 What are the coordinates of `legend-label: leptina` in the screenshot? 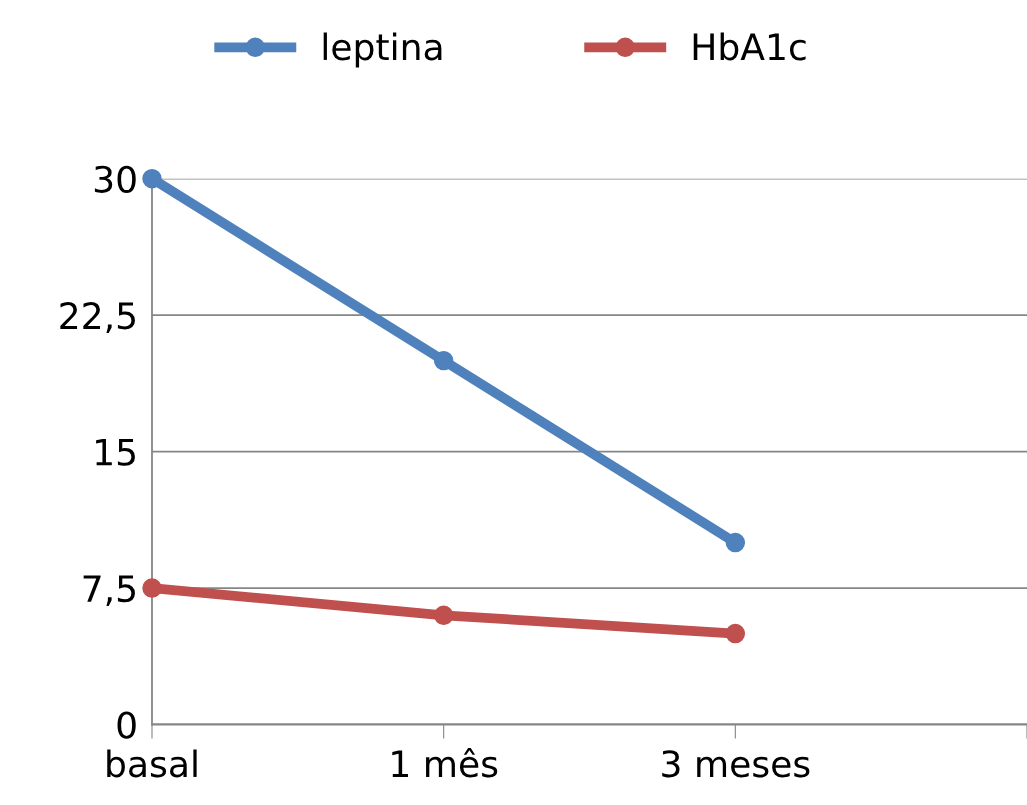 It's located at (382, 50).